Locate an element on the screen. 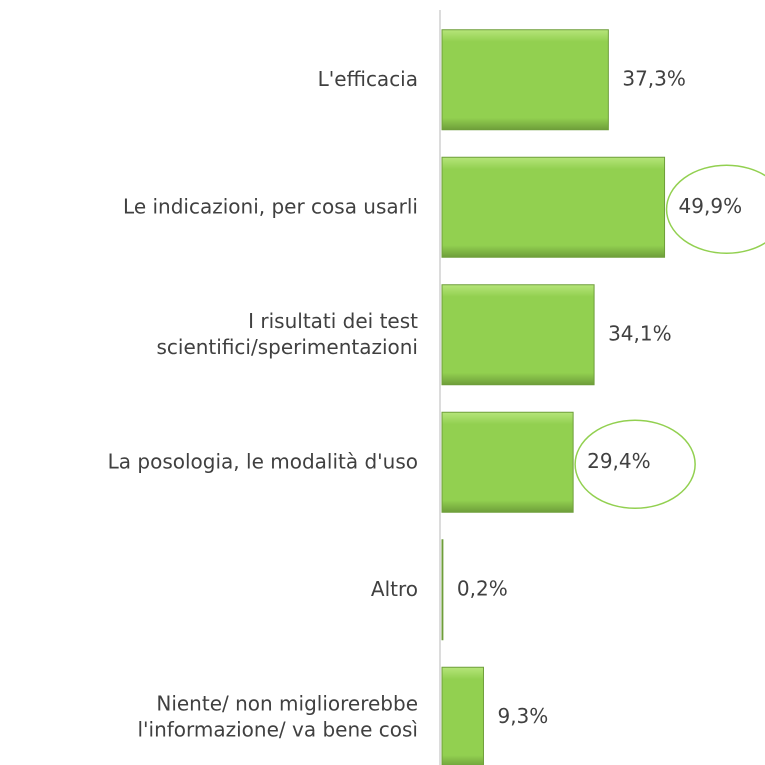 The image size is (765, 765). category-label-line: La posologia, le modalità d'uso is located at coordinates (263, 461).